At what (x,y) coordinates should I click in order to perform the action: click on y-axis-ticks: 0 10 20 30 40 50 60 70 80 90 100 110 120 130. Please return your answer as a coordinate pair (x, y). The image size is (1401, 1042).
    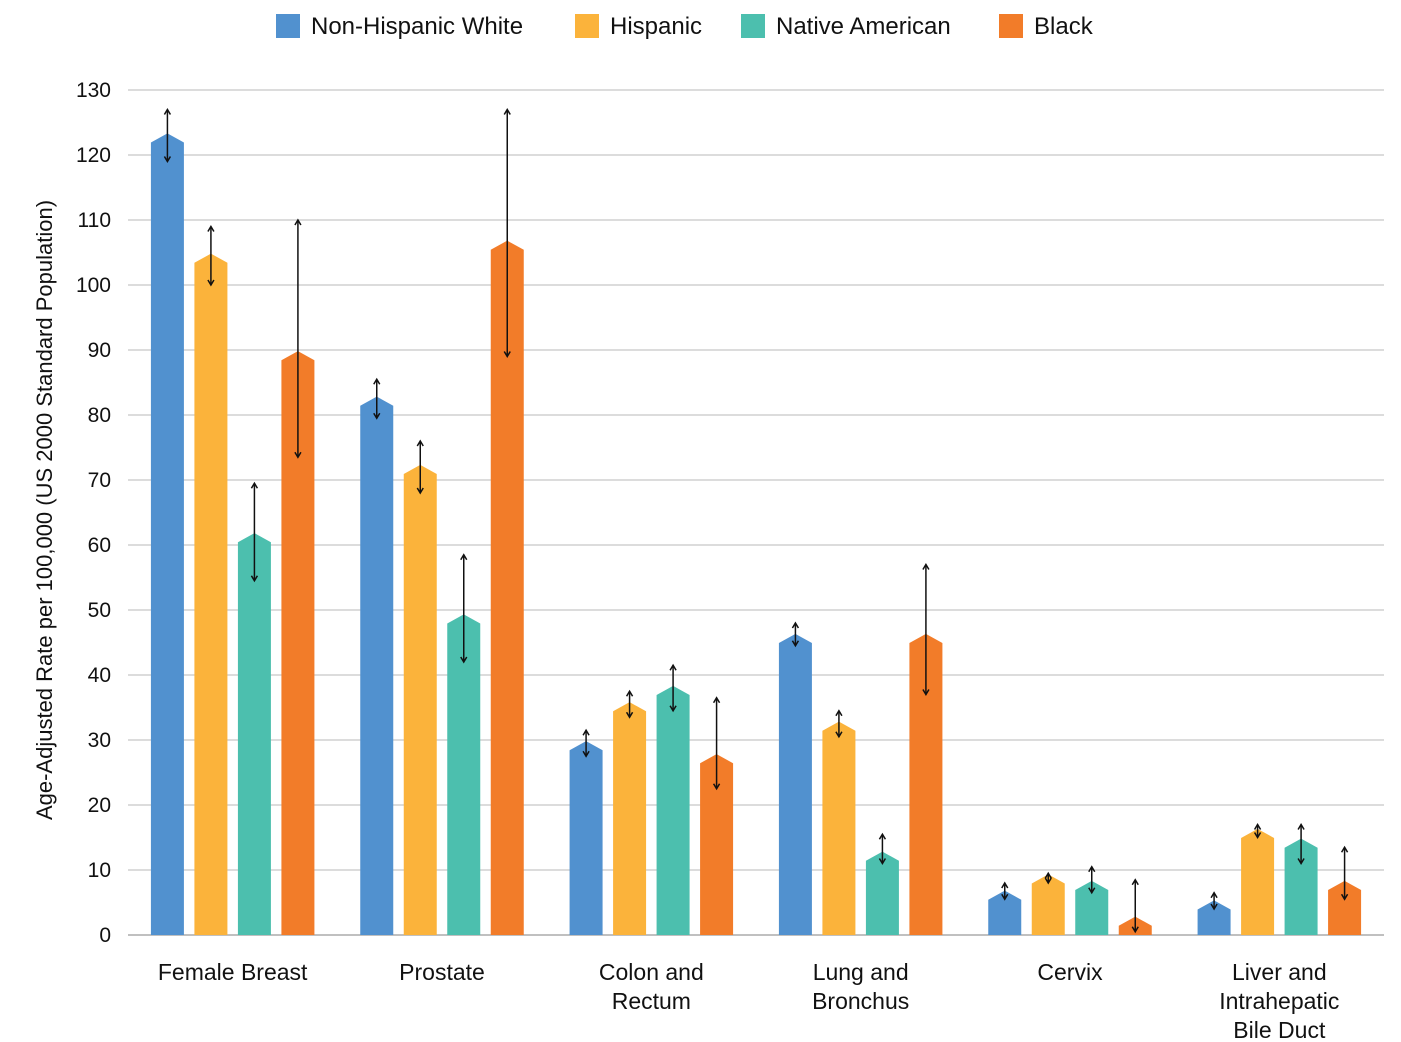
    Looking at the image, I should click on (93, 513).